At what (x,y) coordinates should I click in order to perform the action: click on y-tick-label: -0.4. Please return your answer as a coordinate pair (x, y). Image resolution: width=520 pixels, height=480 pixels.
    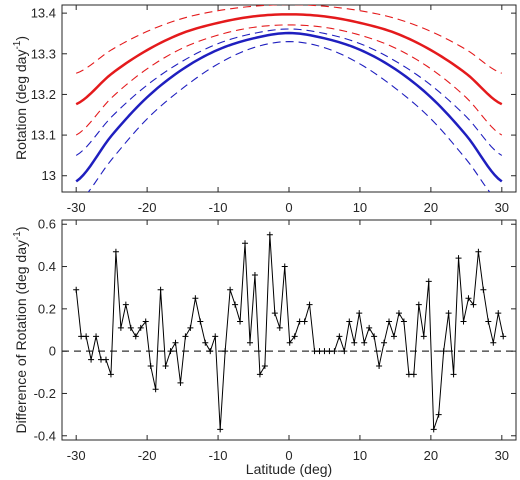
    Looking at the image, I should click on (45, 435).